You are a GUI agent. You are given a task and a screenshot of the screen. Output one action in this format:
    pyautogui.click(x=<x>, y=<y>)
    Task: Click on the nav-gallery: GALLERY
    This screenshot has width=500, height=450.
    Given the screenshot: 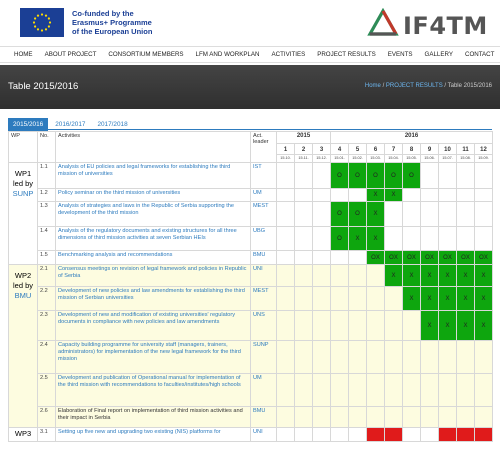 What is the action you would take?
    pyautogui.click(x=438, y=54)
    